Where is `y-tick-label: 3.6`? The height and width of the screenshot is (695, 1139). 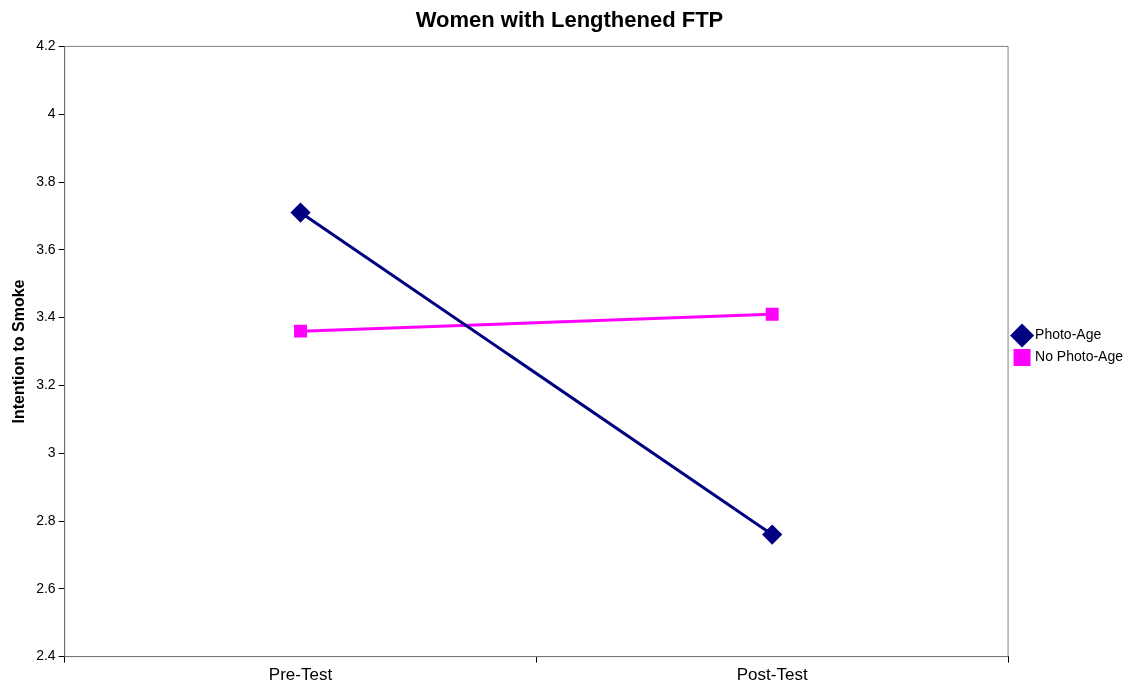
y-tick-label: 3.6 is located at coordinates (46, 248).